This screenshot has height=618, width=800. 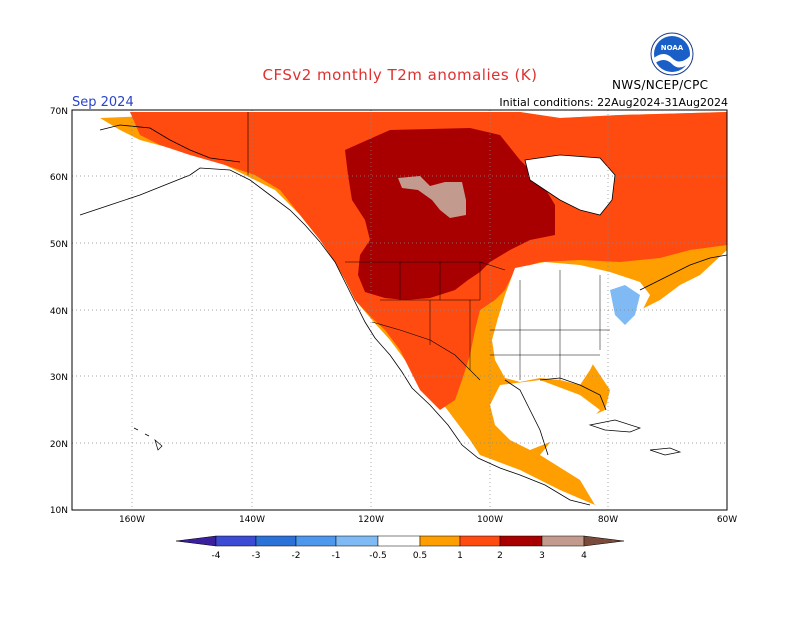 What do you see at coordinates (672, 54) in the screenshot?
I see `noaa-logo: NOAA` at bounding box center [672, 54].